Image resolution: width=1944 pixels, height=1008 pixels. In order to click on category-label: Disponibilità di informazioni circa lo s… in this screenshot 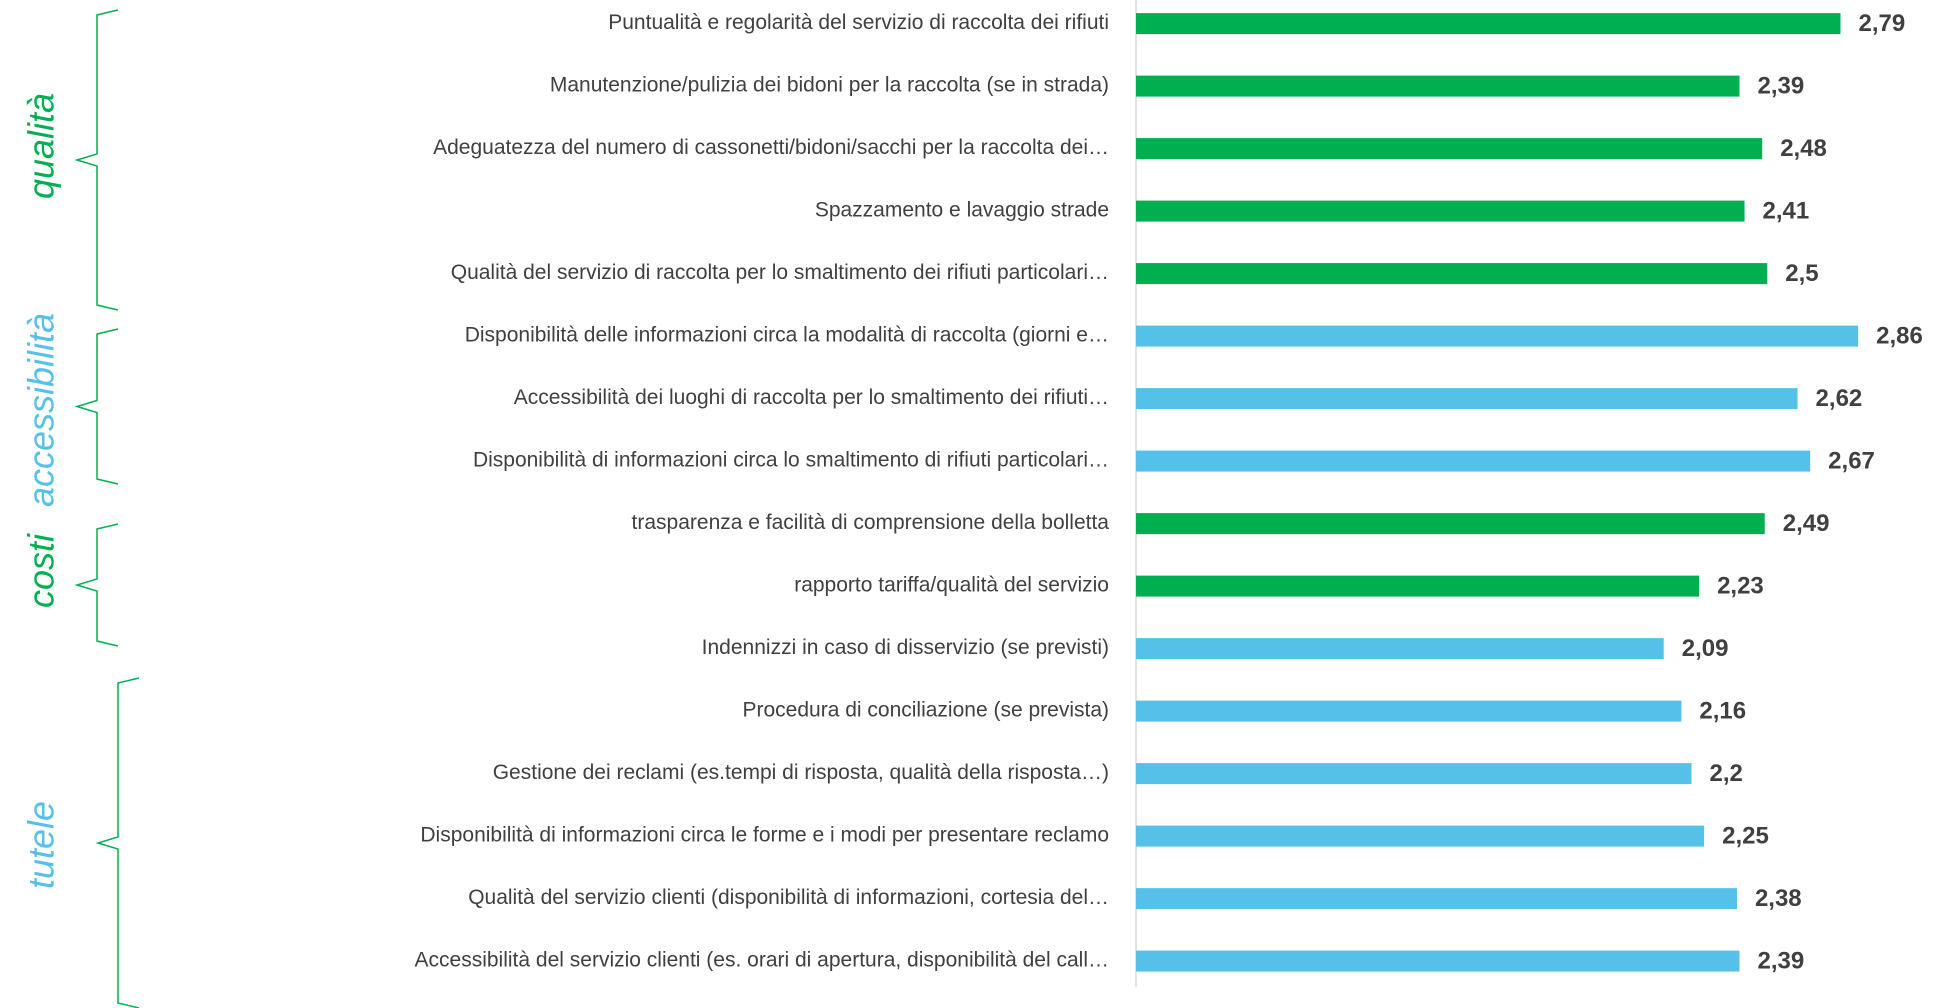, I will do `click(791, 460)`.